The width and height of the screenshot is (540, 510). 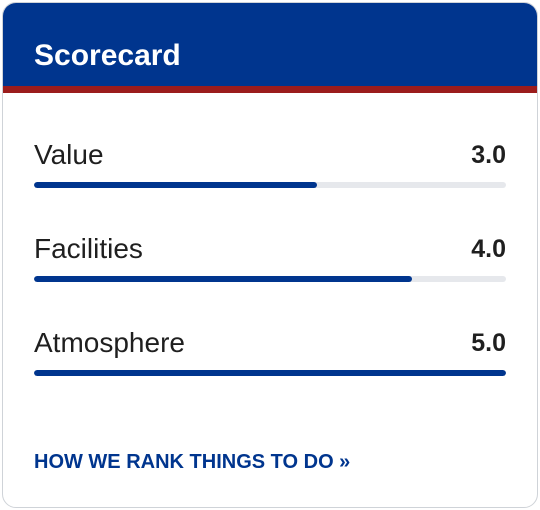 I want to click on score-value: 4.0, so click(x=488, y=249).